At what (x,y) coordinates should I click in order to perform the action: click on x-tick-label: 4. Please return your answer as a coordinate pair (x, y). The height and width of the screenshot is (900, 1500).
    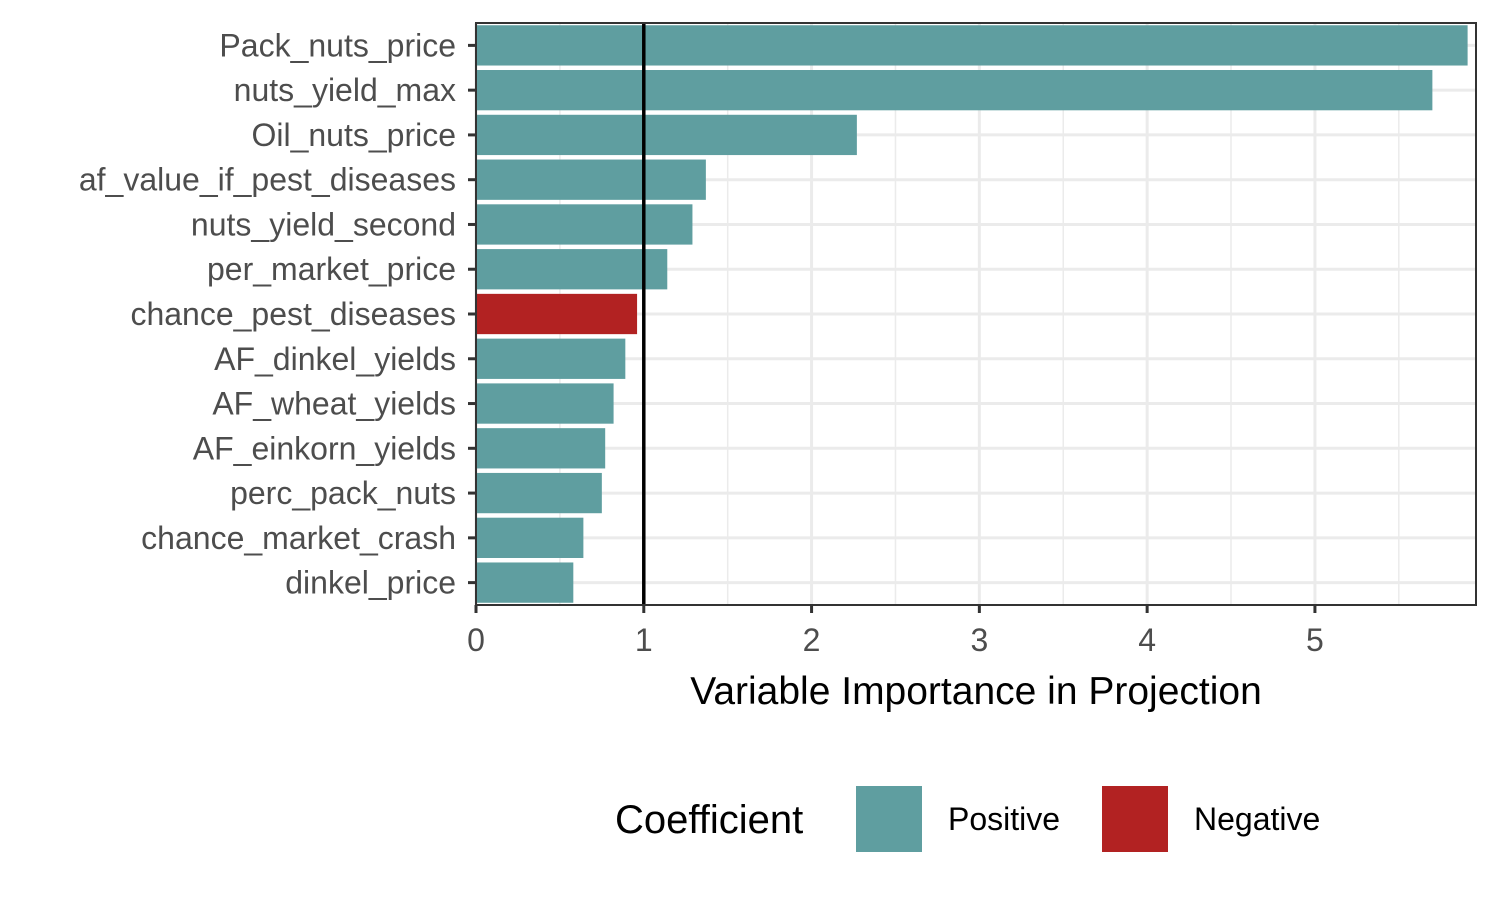
    Looking at the image, I should click on (1147, 640).